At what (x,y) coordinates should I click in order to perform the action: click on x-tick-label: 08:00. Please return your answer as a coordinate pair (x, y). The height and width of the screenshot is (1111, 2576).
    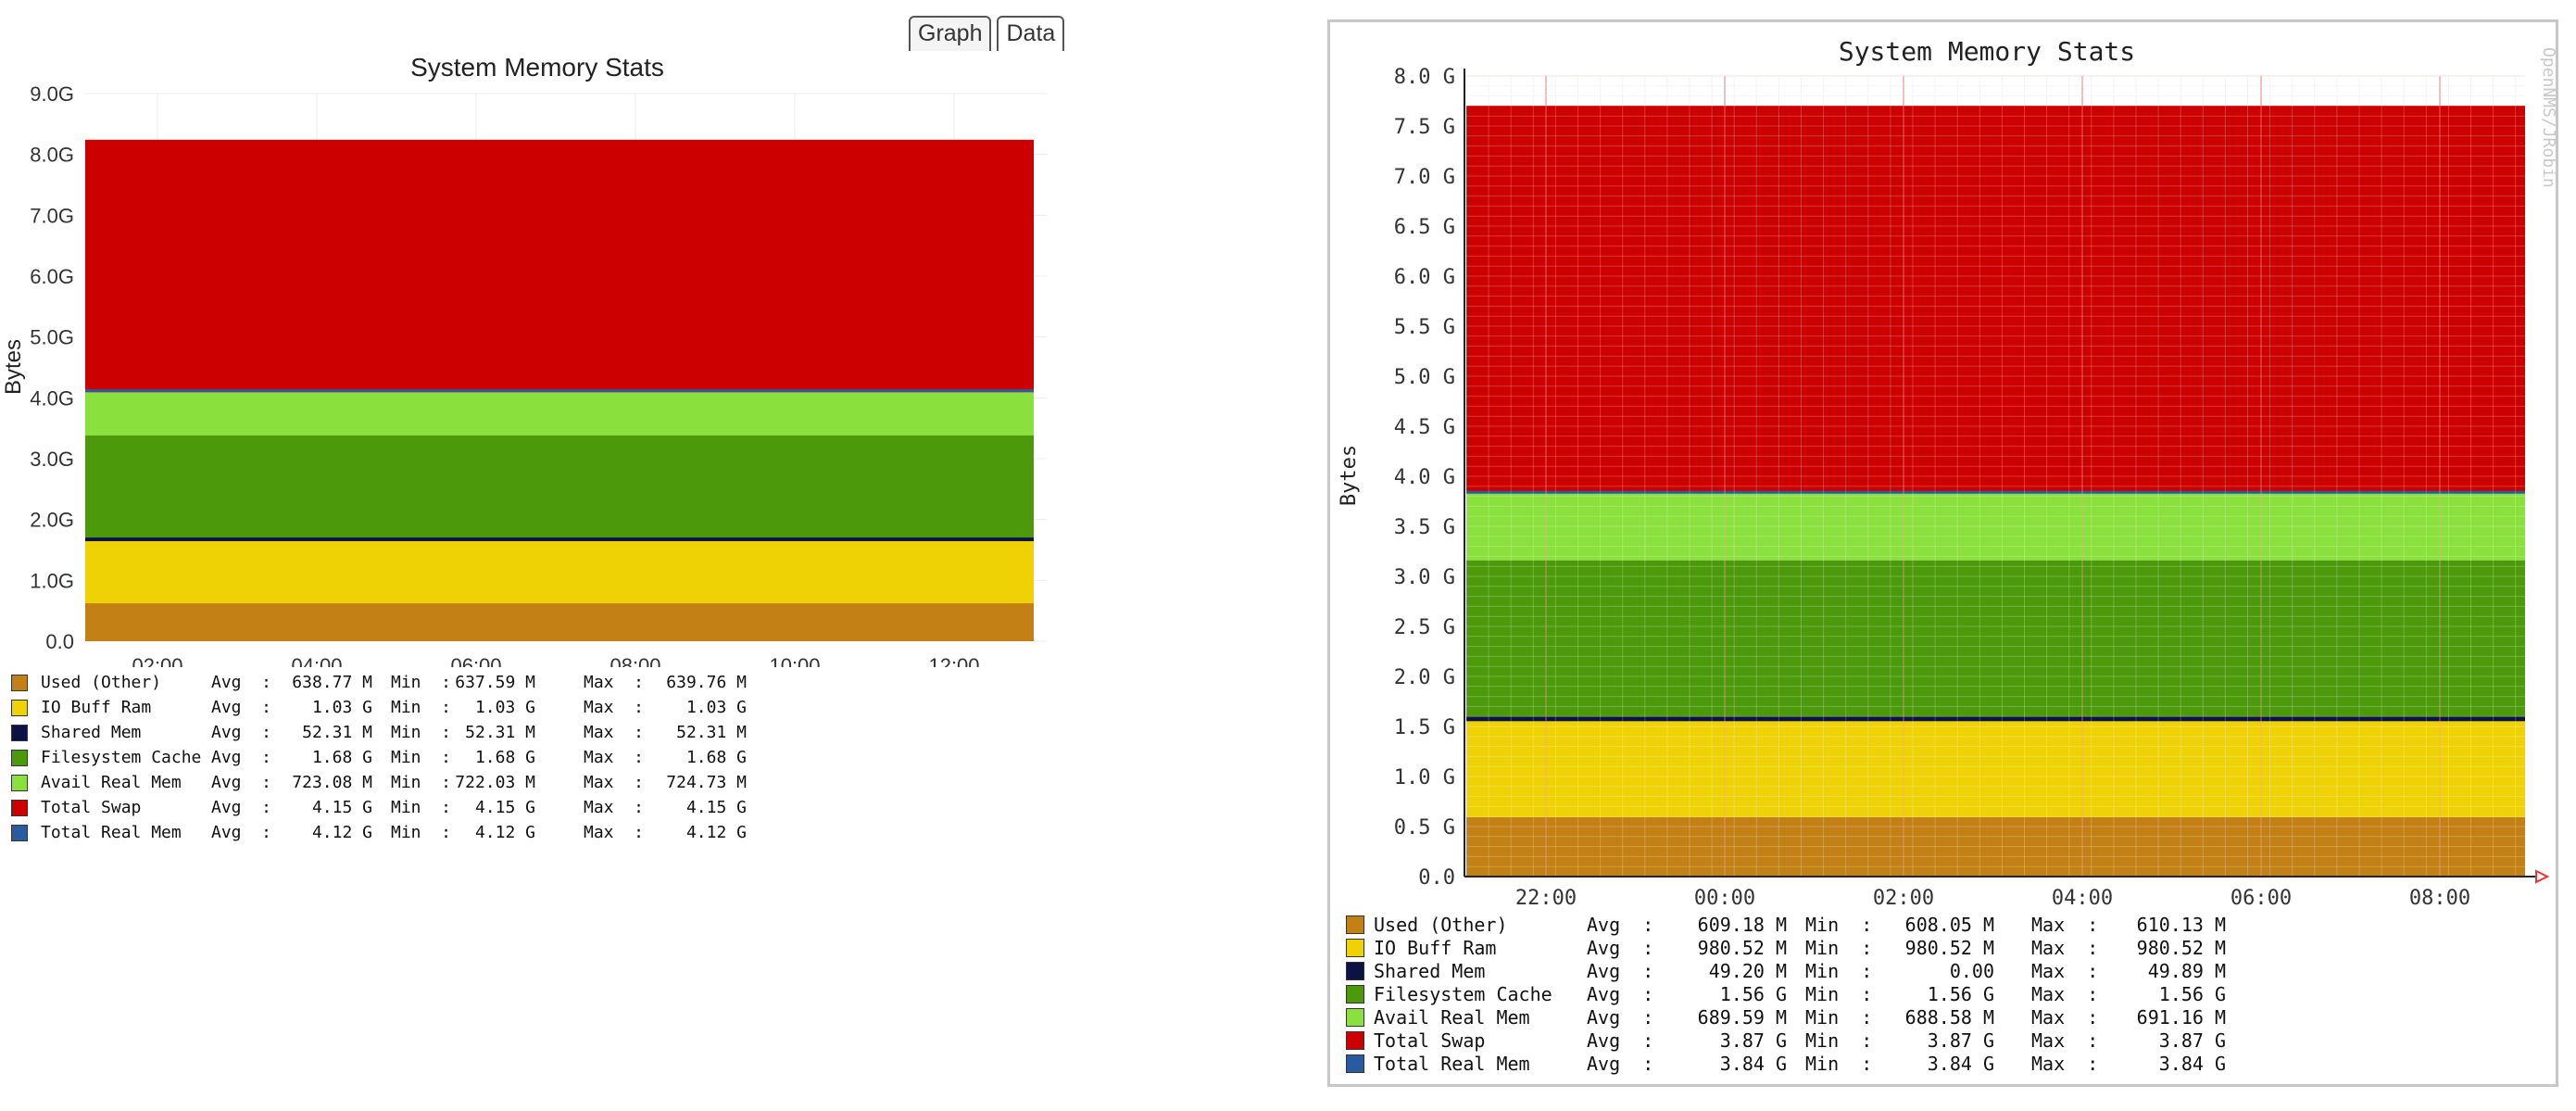
    Looking at the image, I should click on (634, 661).